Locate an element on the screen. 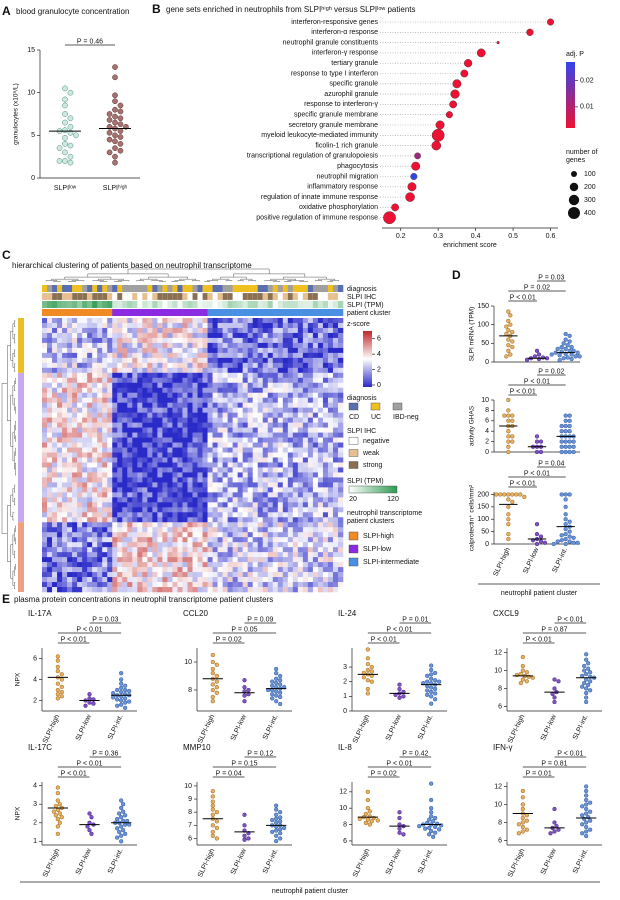 The height and width of the screenshot is (900, 620). x-axis-label: neutrophil patient cluster is located at coordinates (310, 891).